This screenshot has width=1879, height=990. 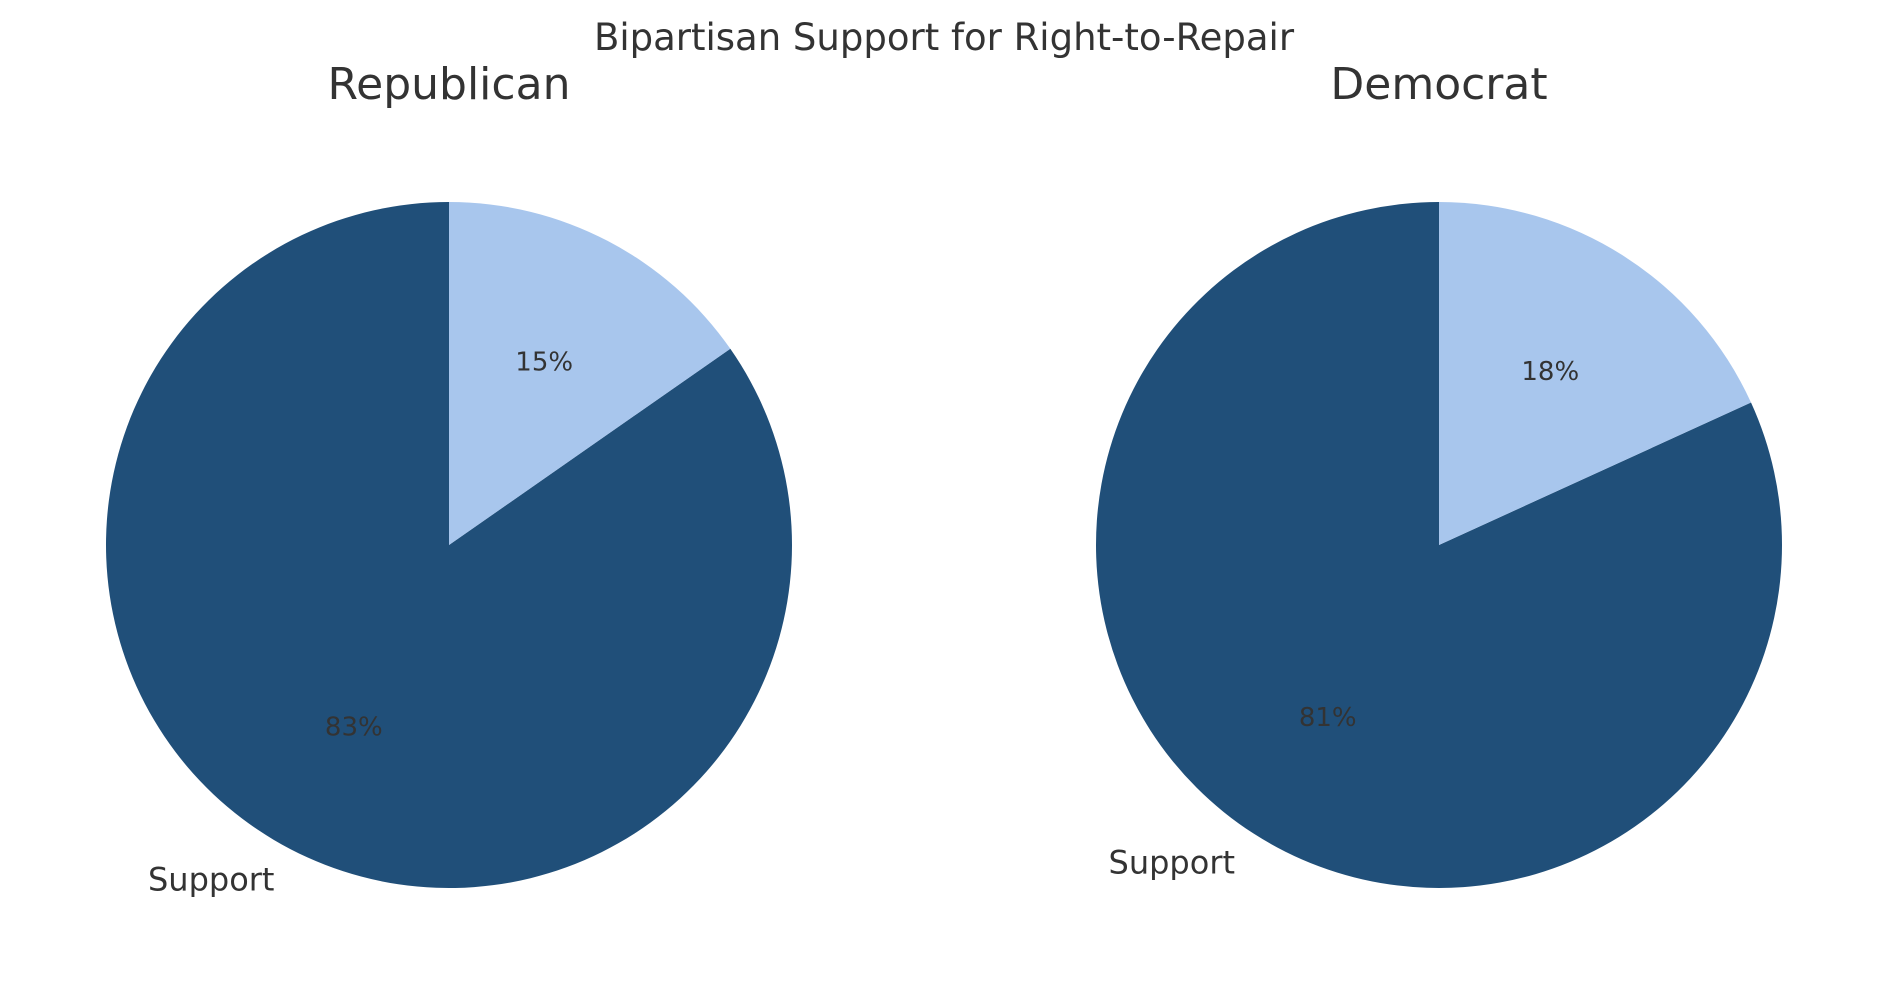 I want to click on labels-democrat: 81% Support 18%, so click(x=1344, y=619).